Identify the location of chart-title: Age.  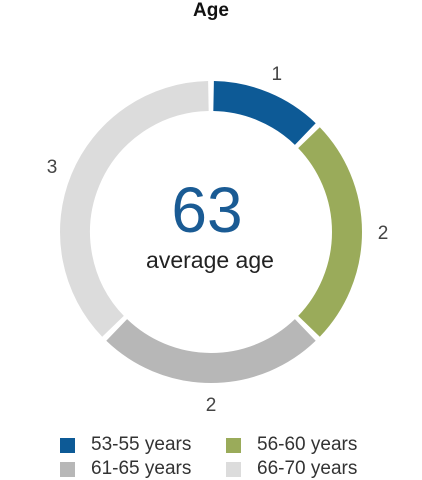
(211, 10).